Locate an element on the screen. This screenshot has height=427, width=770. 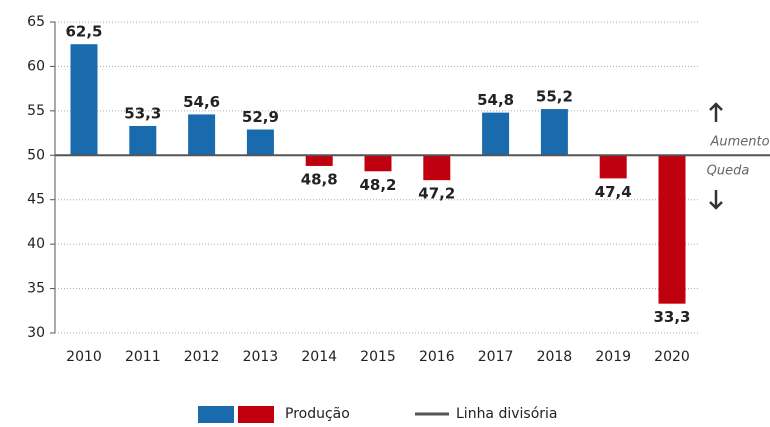
x-tick-label: 2010 is located at coordinates (84, 357).